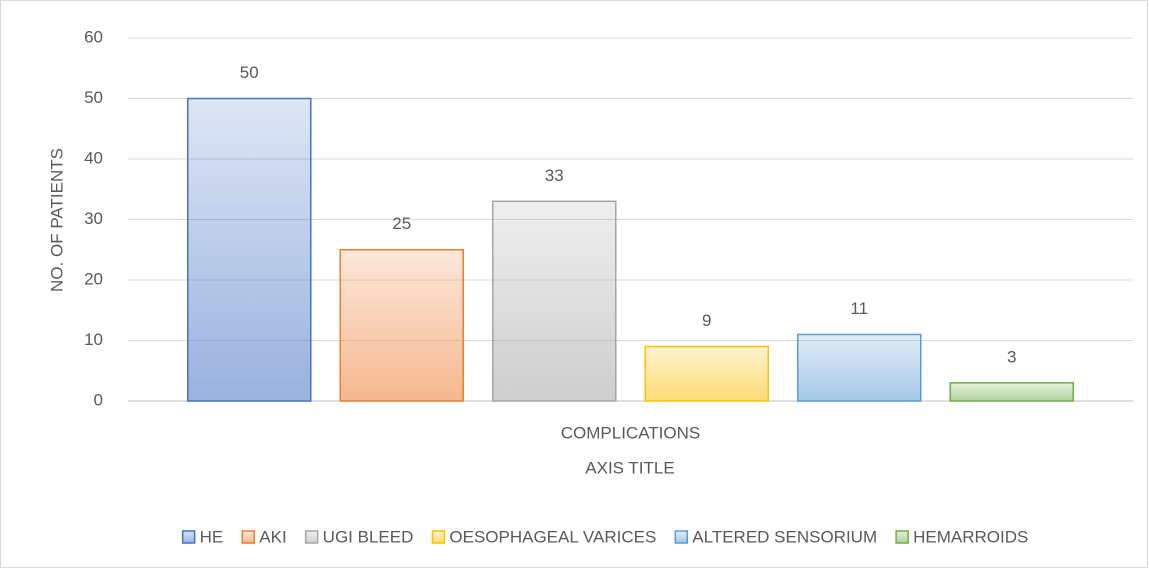  I want to click on data-label: 9, so click(706, 320).